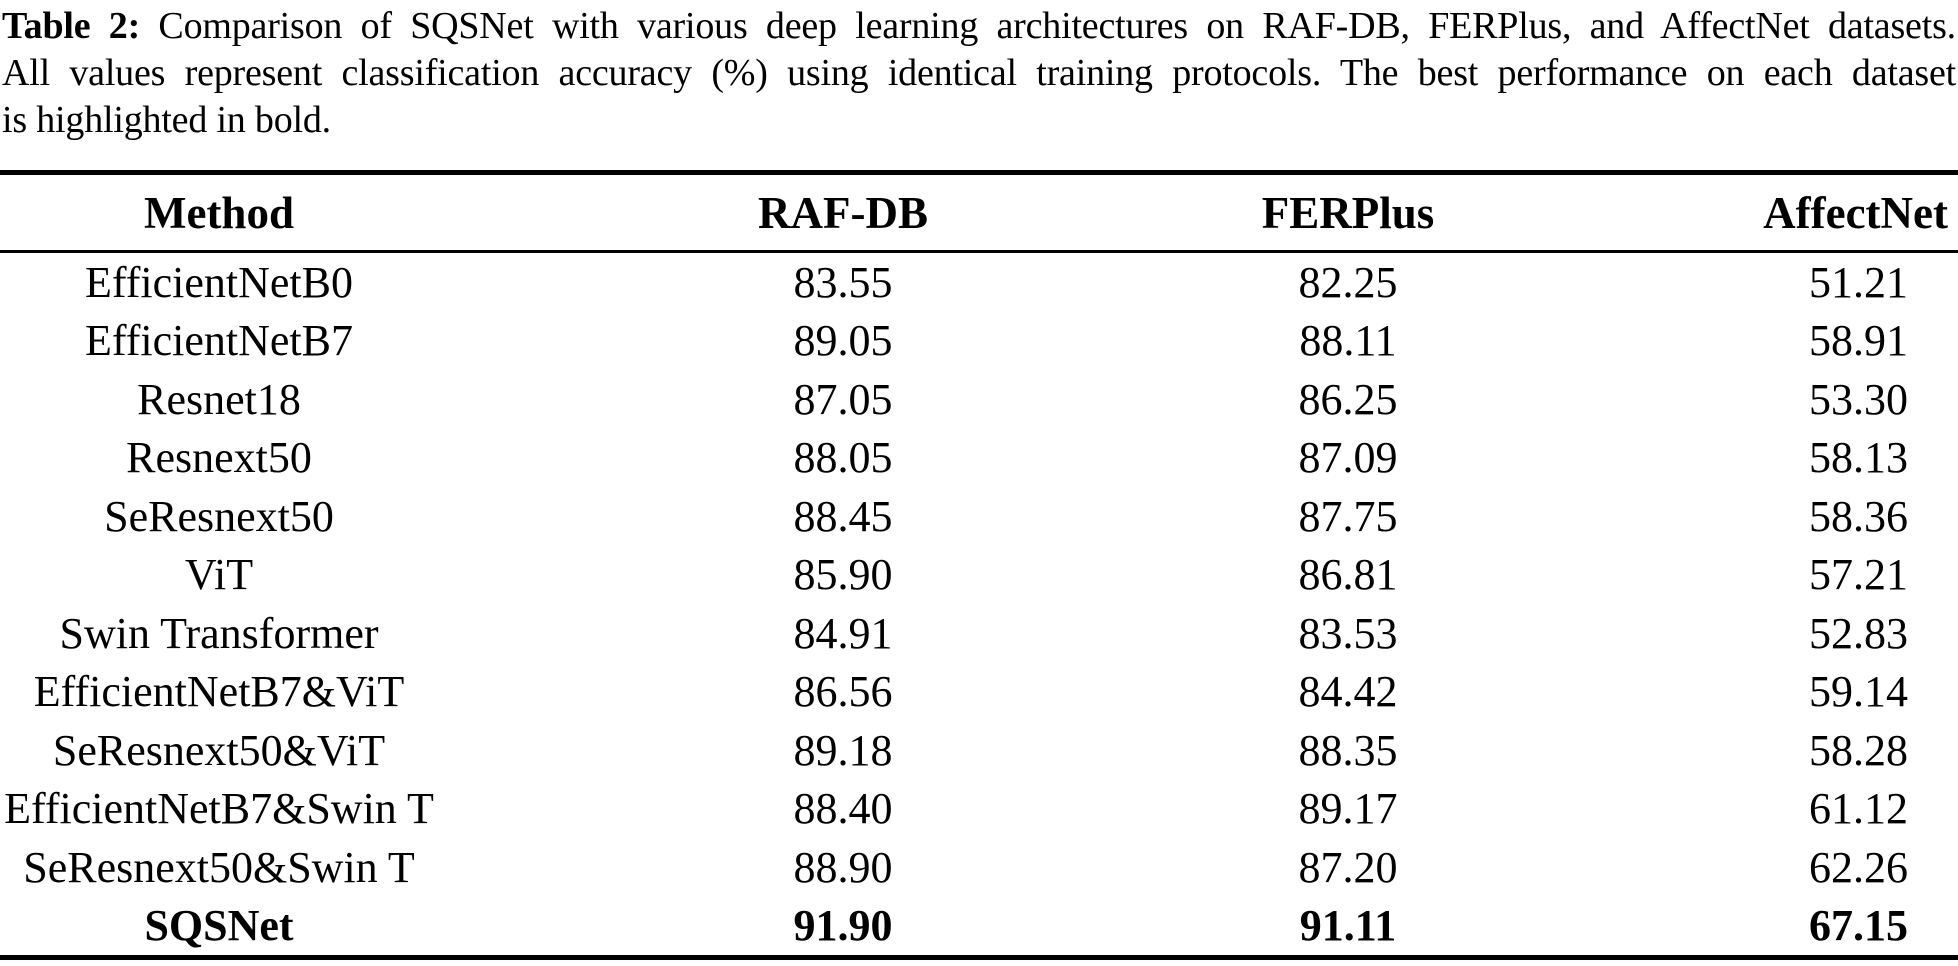 Image resolution: width=1958 pixels, height=966 pixels. Describe the element at coordinates (843, 341) in the screenshot. I see `rafdb-value-cell: 89.05` at that location.